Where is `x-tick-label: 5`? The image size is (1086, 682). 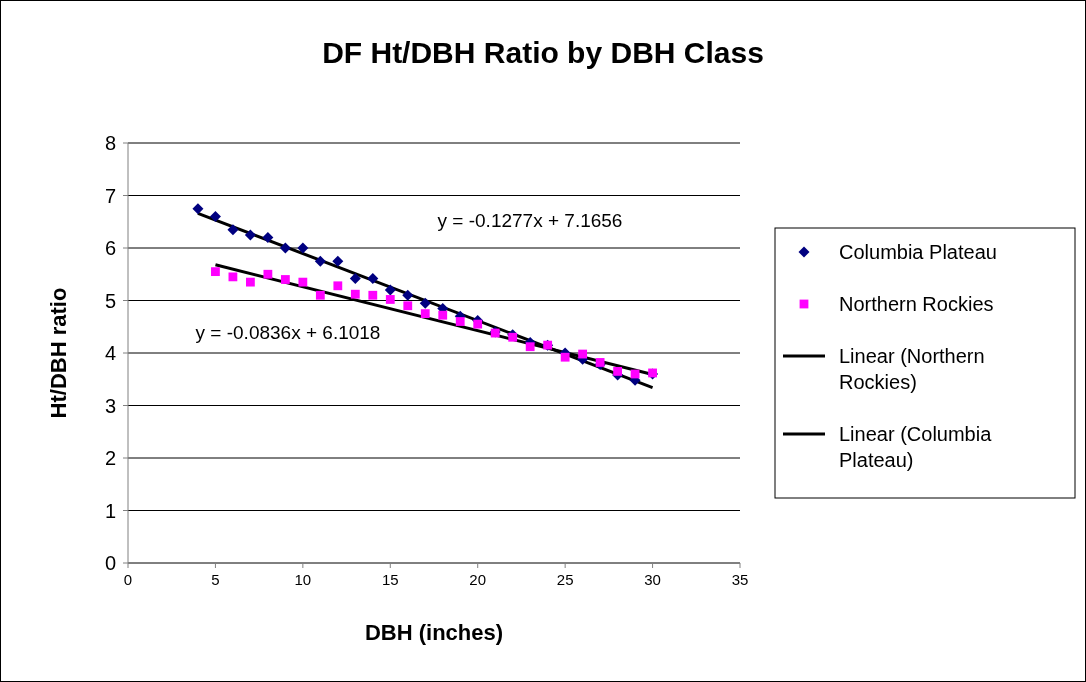
x-tick-label: 5 is located at coordinates (215, 579).